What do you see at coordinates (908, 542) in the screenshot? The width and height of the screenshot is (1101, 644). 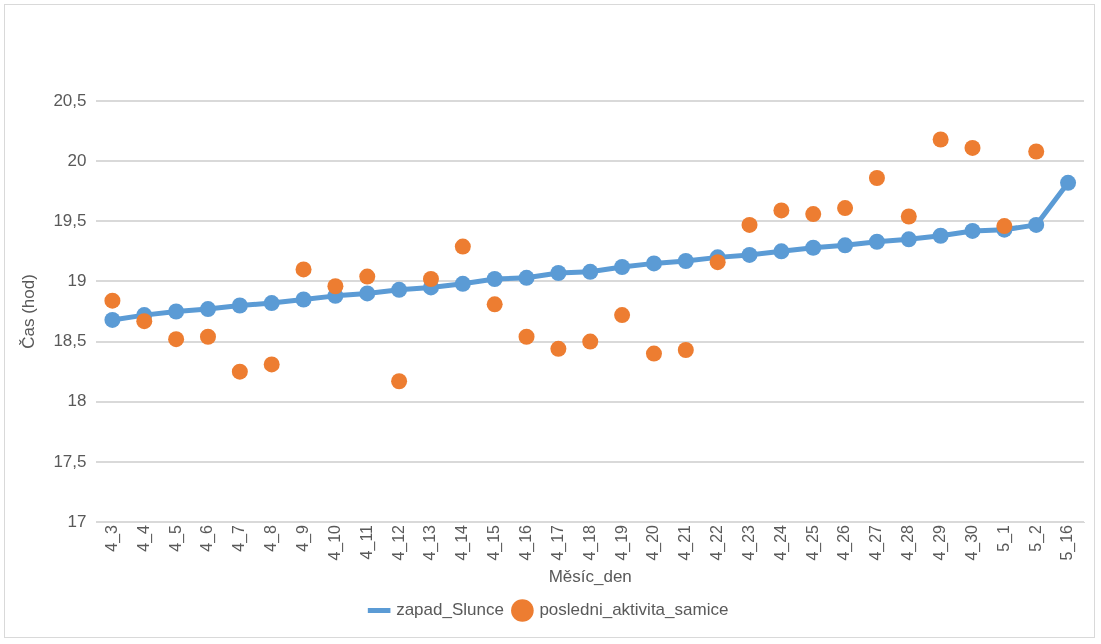 I see `x-tick-label: 4_28` at bounding box center [908, 542].